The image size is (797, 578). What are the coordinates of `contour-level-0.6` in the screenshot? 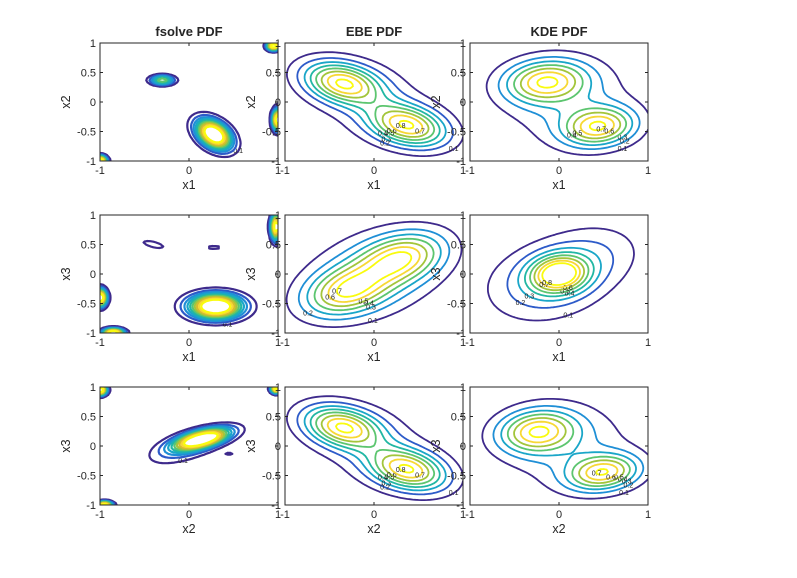 It's located at (571, 103).